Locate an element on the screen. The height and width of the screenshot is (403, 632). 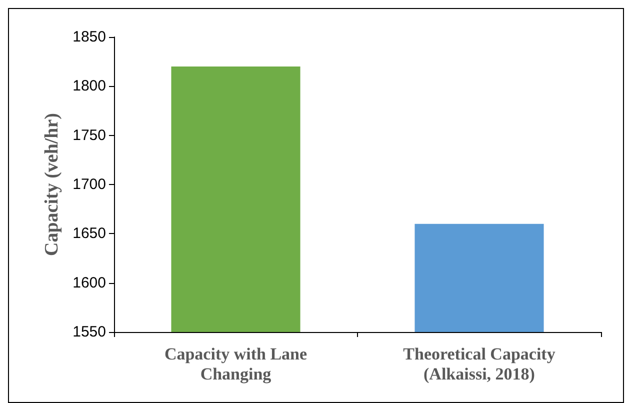
y-tick-label: 1650 is located at coordinates (89, 233).